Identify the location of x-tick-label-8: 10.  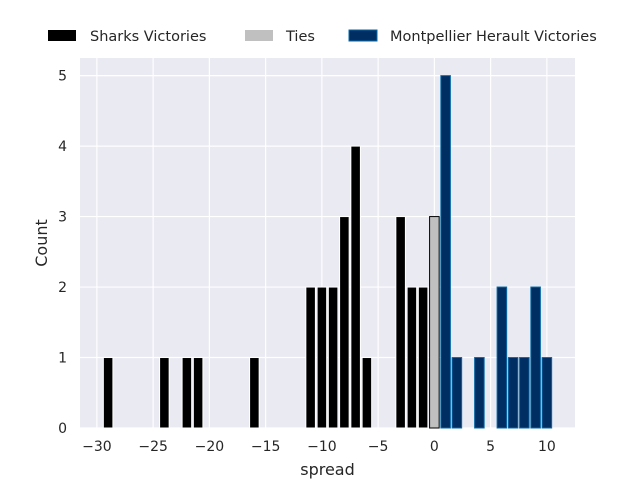
(547, 447).